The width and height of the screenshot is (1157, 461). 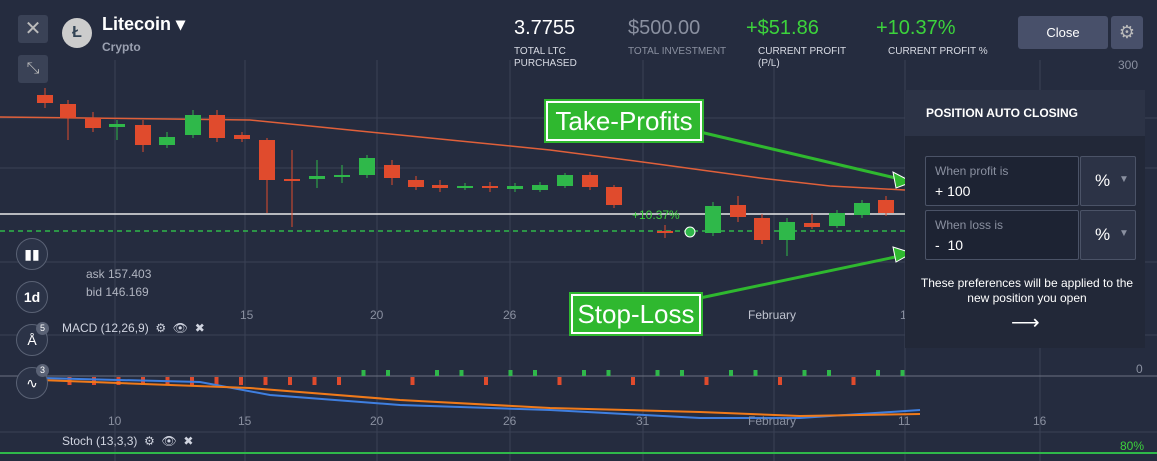 I want to click on timeframe: 1d, so click(x=32, y=297).